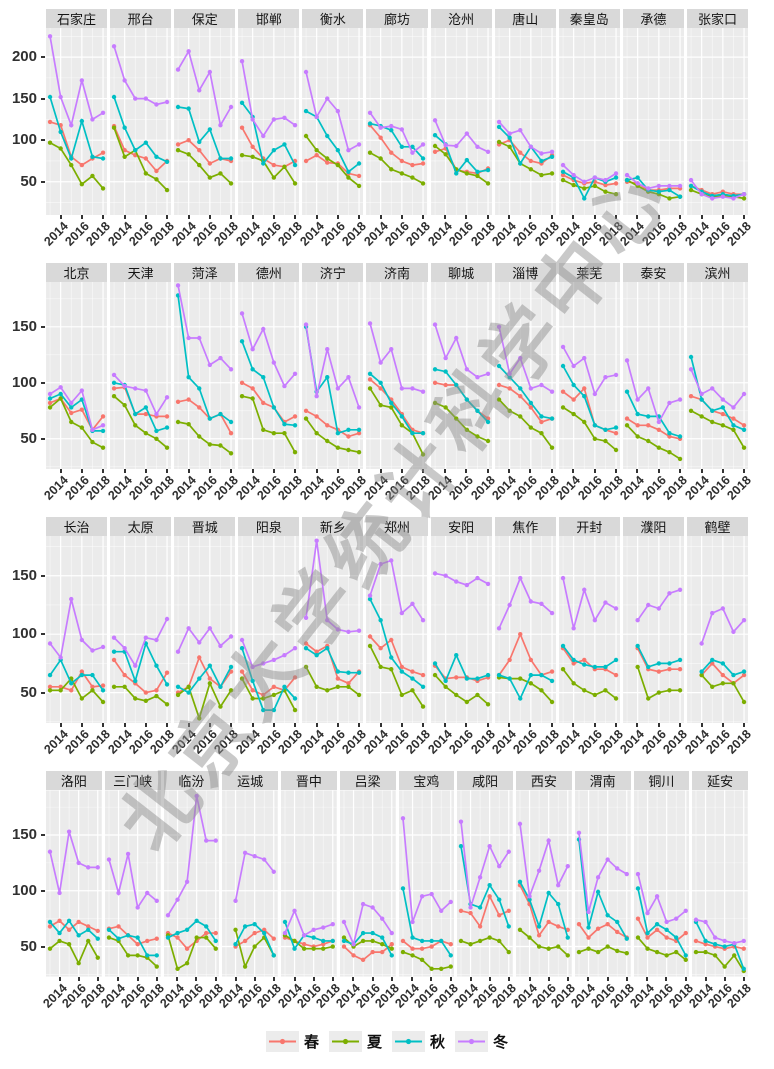 The height and width of the screenshot is (1069, 774). I want to click on panel-沧州: 沧州 2014 2016 2018, so click(461, 132).